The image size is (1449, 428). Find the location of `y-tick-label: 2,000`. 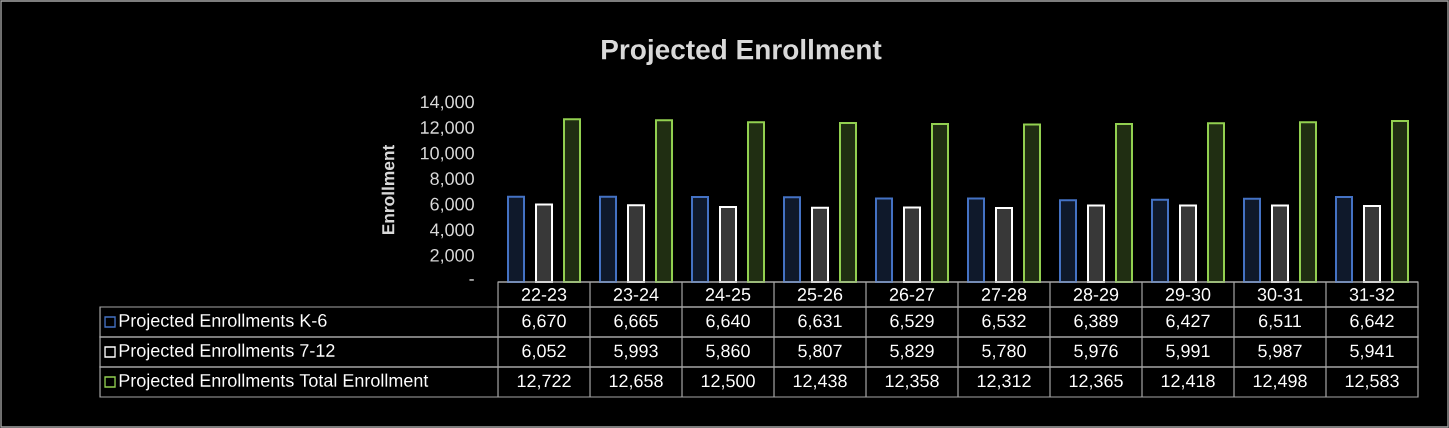

y-tick-label: 2,000 is located at coordinates (452, 256).